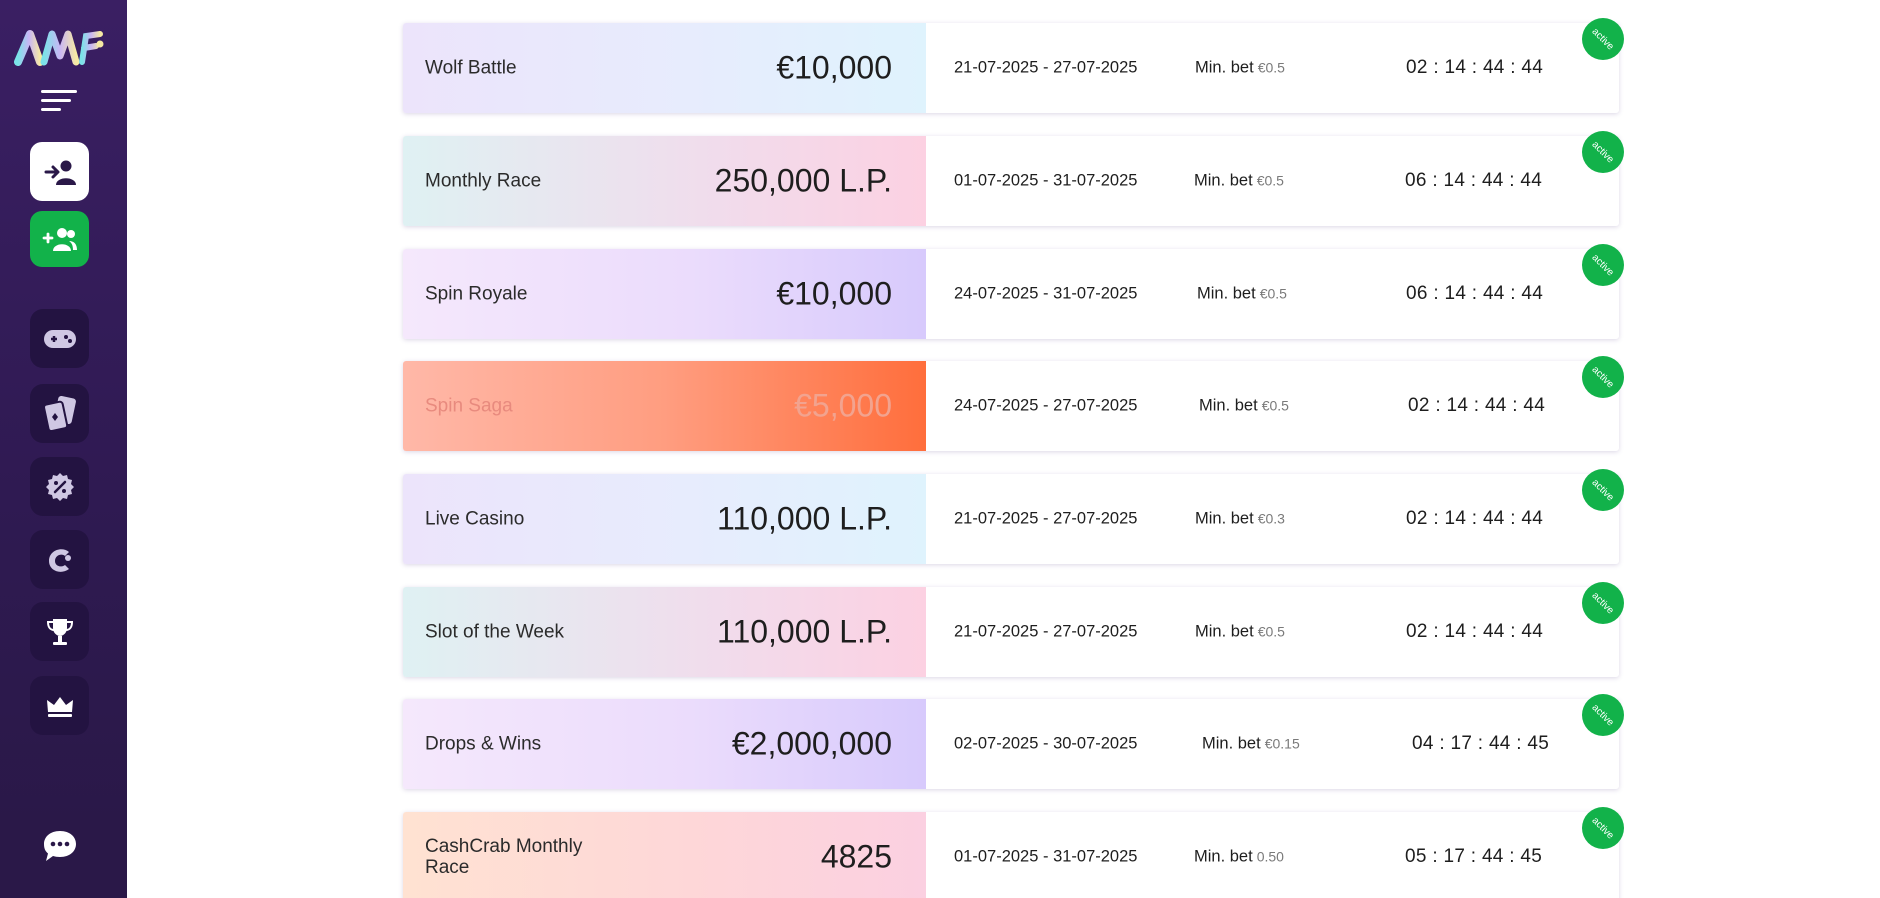  I want to click on tournament-name: Wolf Battle, so click(471, 68).